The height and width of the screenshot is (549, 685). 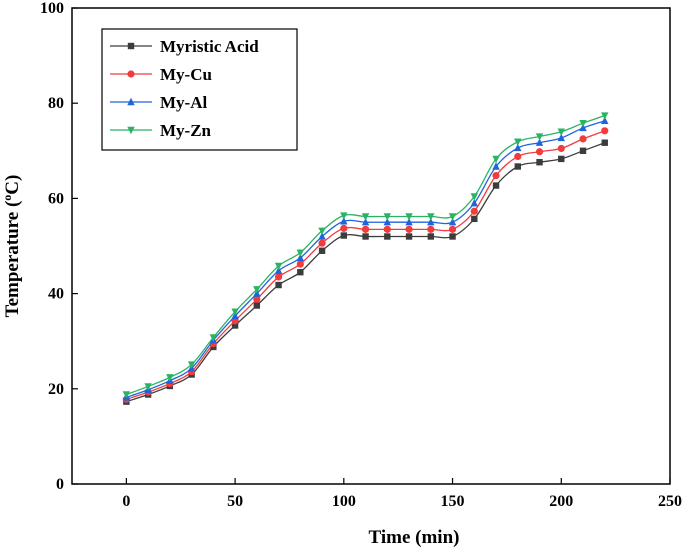 What do you see at coordinates (414, 537) in the screenshot?
I see `x-axis-title: Time (min)` at bounding box center [414, 537].